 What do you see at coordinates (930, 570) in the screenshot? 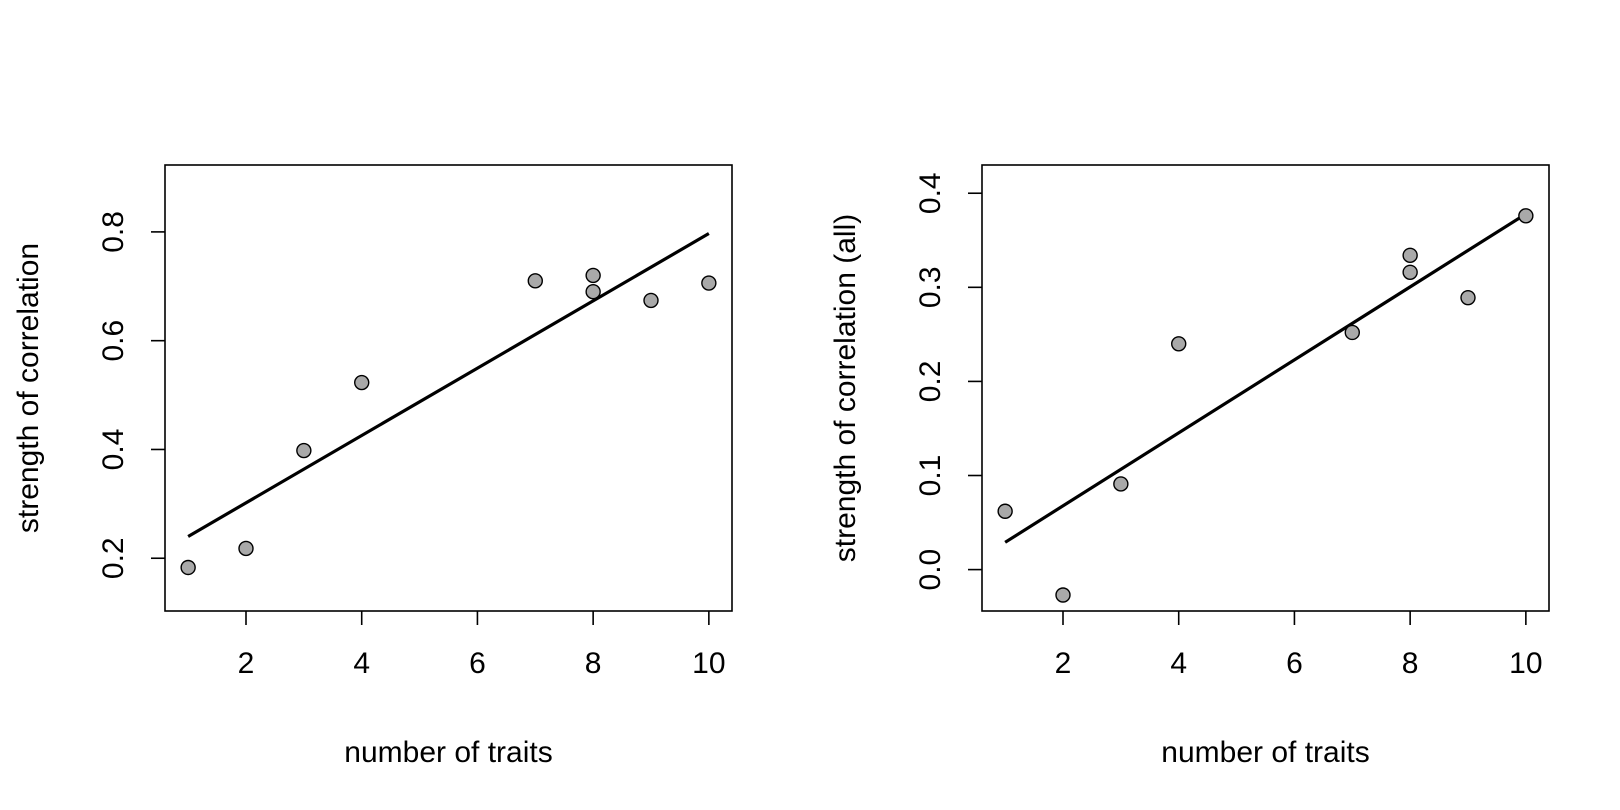
I see `y-tick-label: 0.0` at bounding box center [930, 570].